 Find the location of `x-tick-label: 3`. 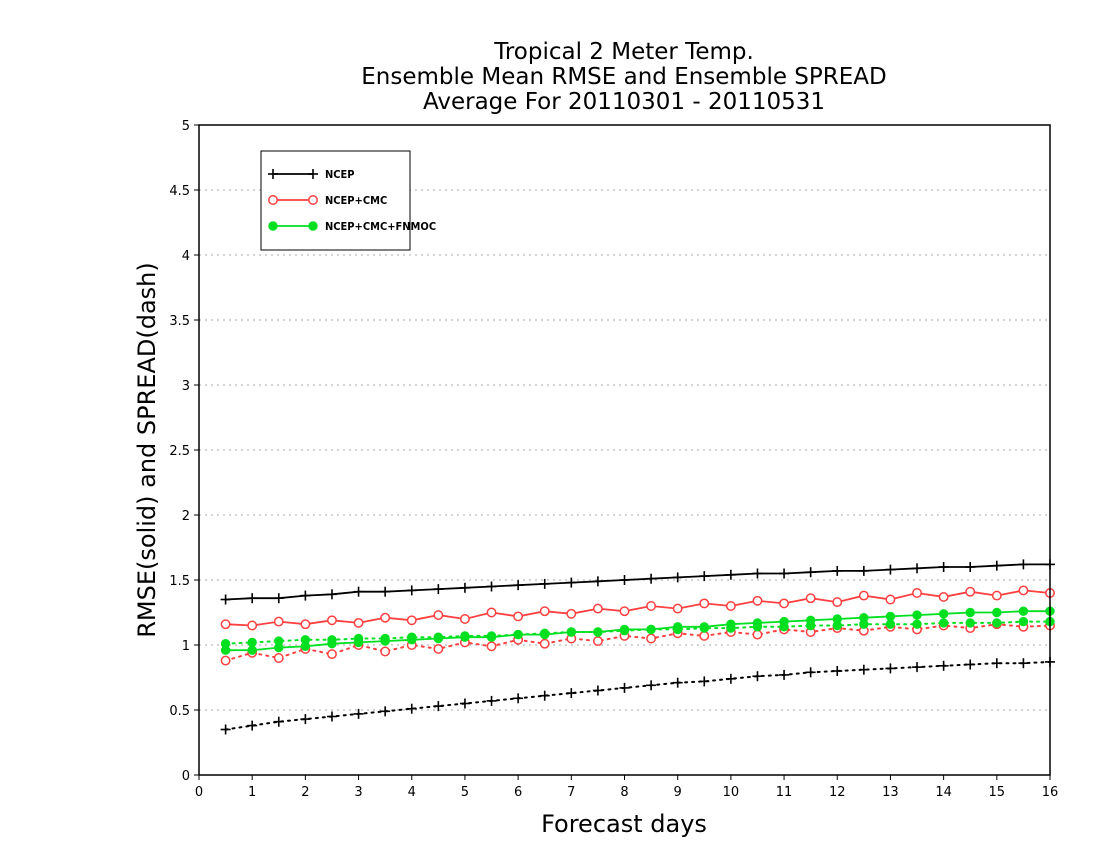

x-tick-label: 3 is located at coordinates (358, 792).